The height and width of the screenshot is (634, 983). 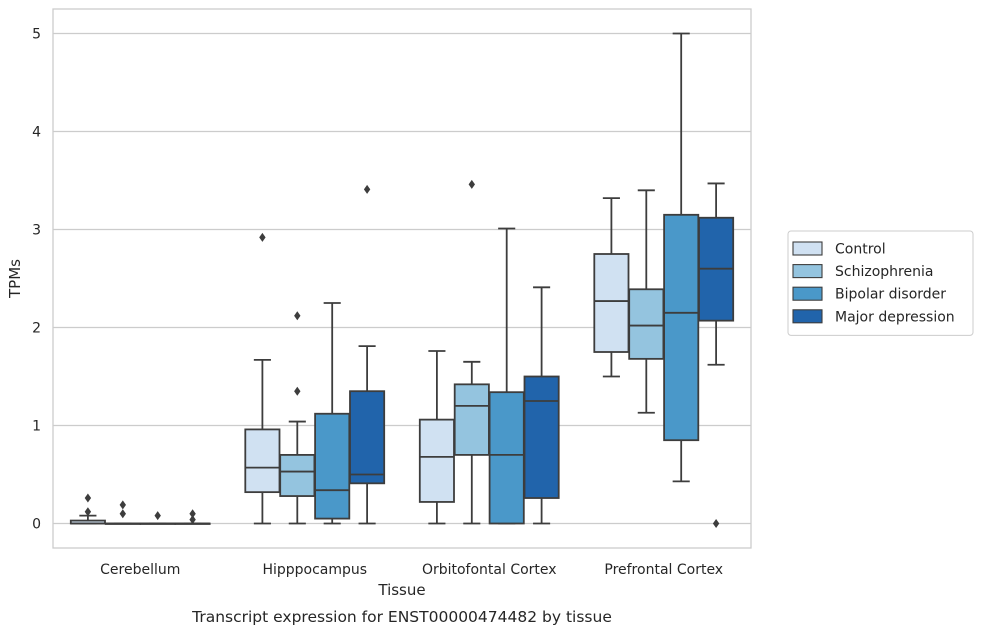 What do you see at coordinates (36, 231) in the screenshot?
I see `y-tick-label: 3` at bounding box center [36, 231].